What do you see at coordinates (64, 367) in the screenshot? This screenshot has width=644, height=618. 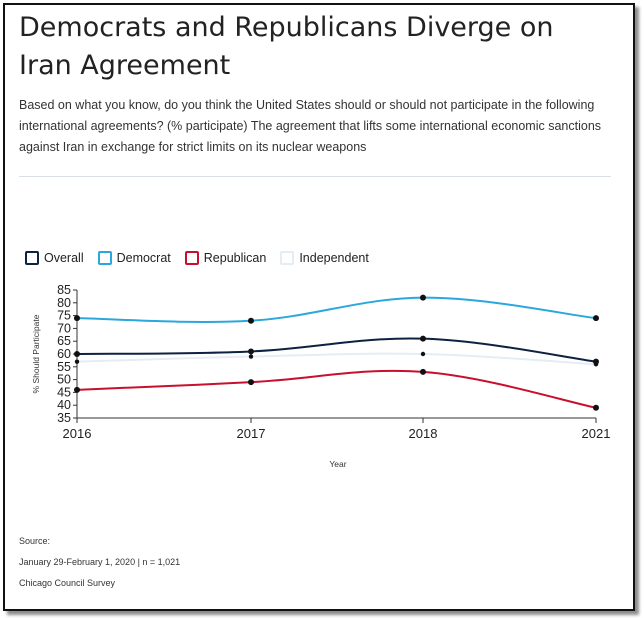 I see `y-tick-label: 55` at bounding box center [64, 367].